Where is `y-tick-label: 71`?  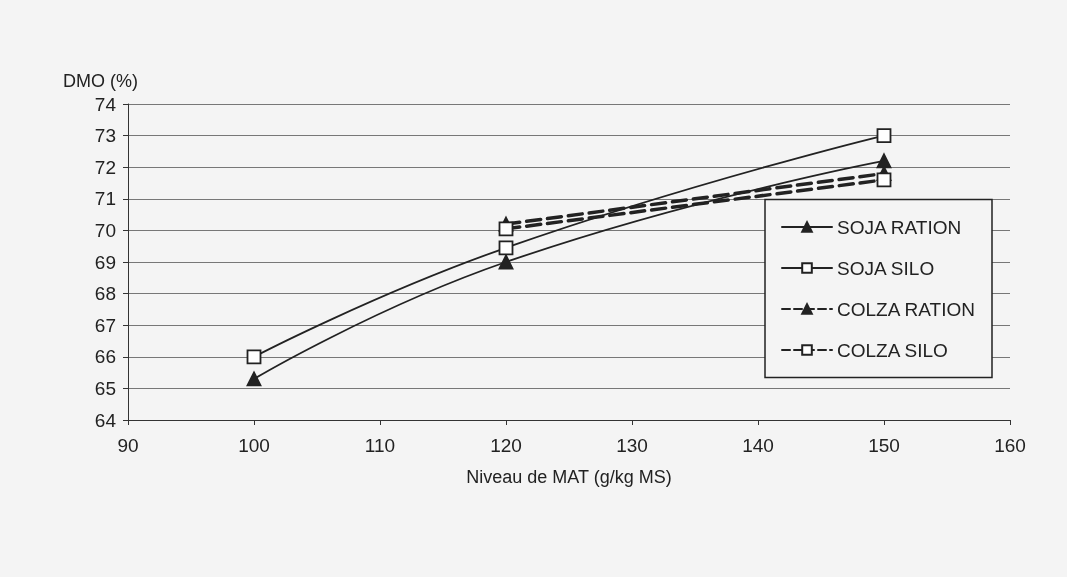
y-tick-label: 71 is located at coordinates (105, 199).